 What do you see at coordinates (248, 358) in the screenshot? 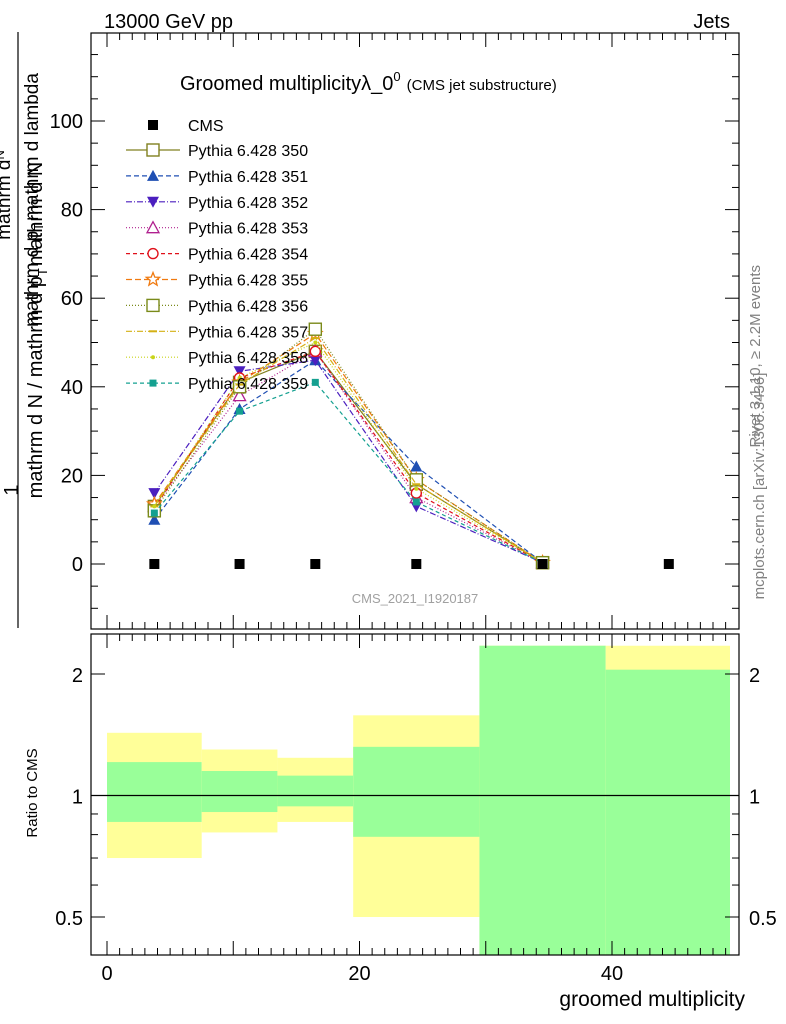
I see `legend-label: Pythia 6.428 358` at bounding box center [248, 358].